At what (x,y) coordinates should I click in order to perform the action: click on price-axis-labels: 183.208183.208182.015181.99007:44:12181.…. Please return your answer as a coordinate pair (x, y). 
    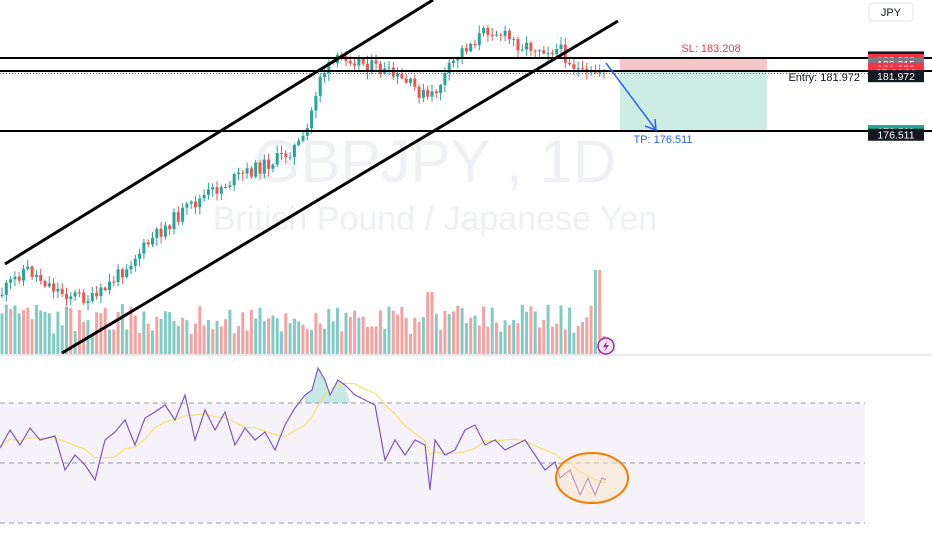
    Looking at the image, I should click on (896, 96).